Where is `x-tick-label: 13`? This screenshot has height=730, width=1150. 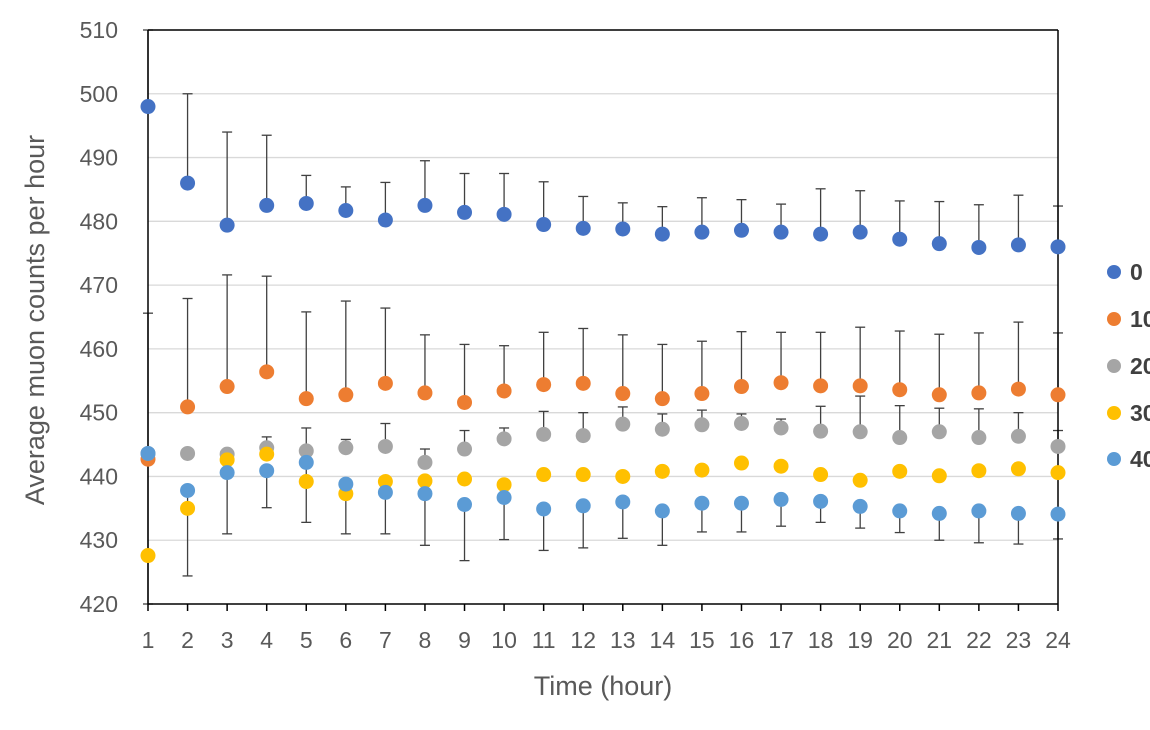 x-tick-label: 13 is located at coordinates (623, 640).